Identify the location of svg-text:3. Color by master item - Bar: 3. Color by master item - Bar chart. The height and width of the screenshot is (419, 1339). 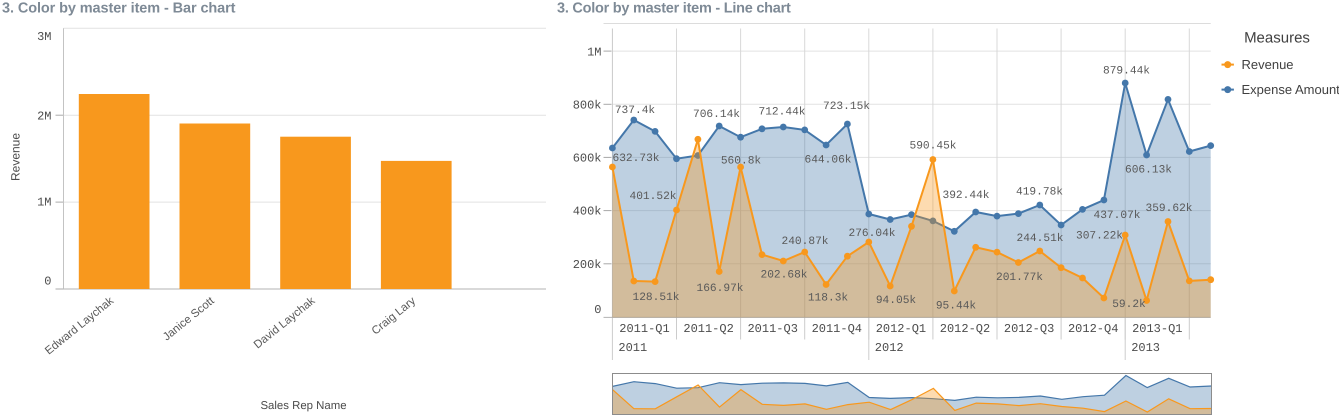
(119, 9).